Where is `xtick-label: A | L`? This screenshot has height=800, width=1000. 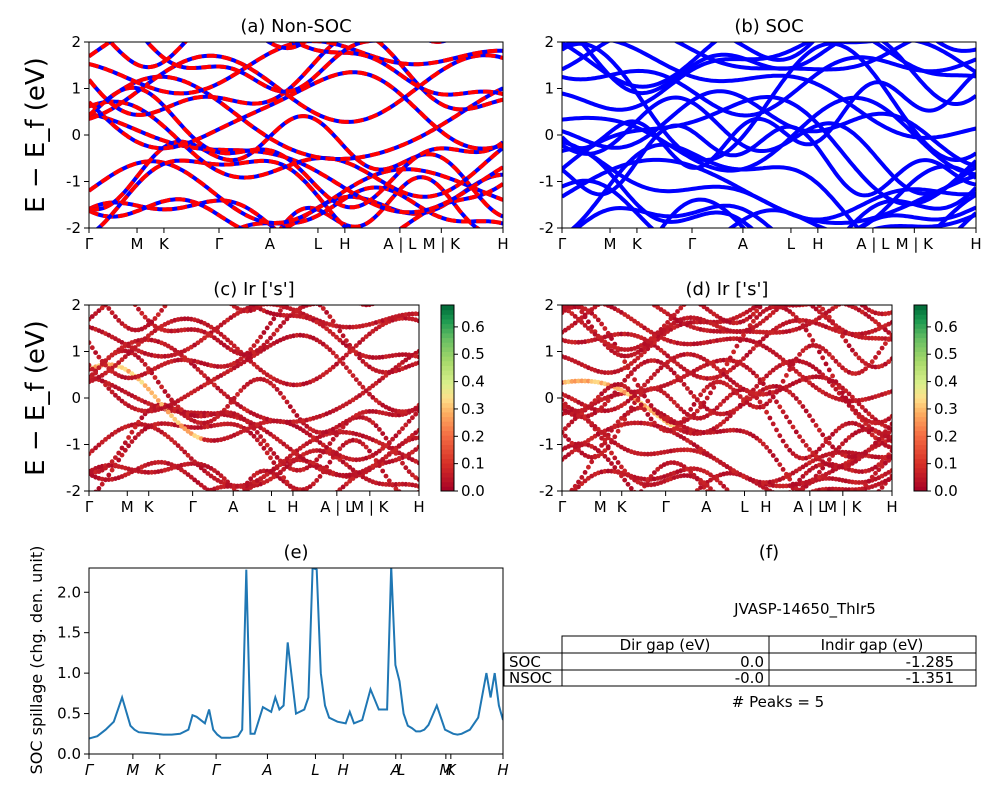 xtick-label: A | L is located at coordinates (400, 244).